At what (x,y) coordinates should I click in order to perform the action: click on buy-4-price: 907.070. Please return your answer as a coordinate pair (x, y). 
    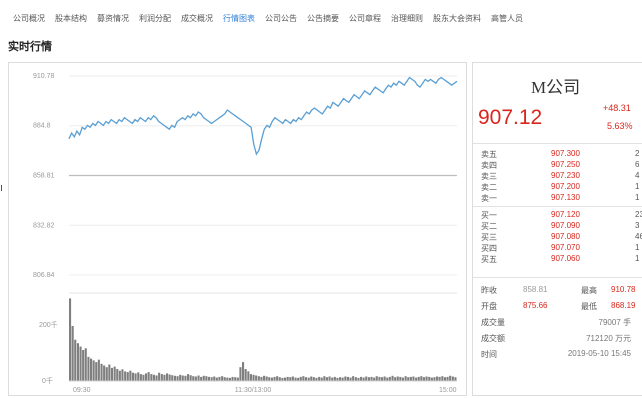
    Looking at the image, I should click on (565, 247).